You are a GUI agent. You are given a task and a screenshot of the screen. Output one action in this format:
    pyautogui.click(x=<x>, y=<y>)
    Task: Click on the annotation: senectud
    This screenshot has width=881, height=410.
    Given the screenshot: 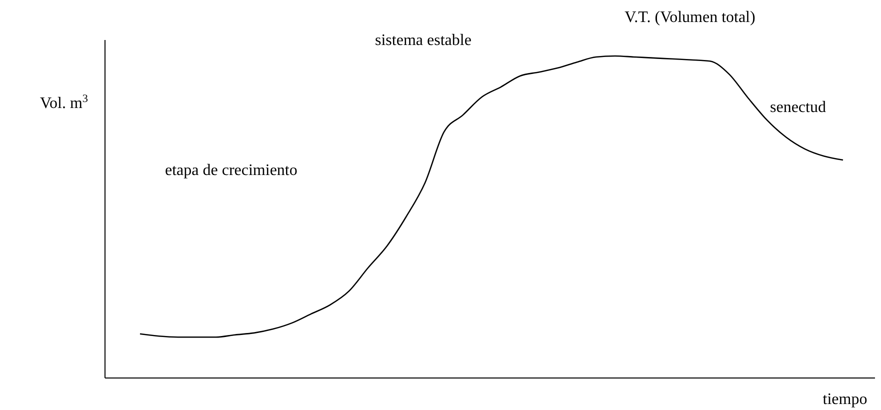 What is the action you would take?
    pyautogui.click(x=798, y=107)
    